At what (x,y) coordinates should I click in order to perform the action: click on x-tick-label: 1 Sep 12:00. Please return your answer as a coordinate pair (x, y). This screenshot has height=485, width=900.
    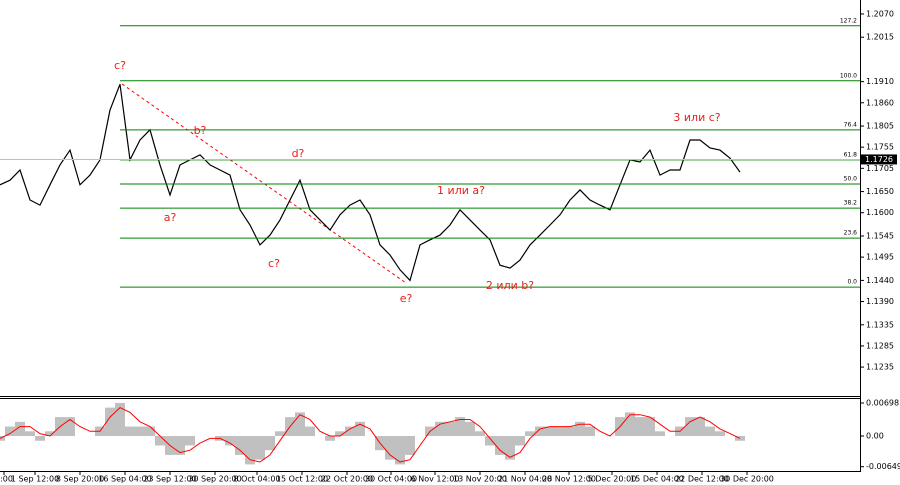
    Looking at the image, I should click on (35, 479).